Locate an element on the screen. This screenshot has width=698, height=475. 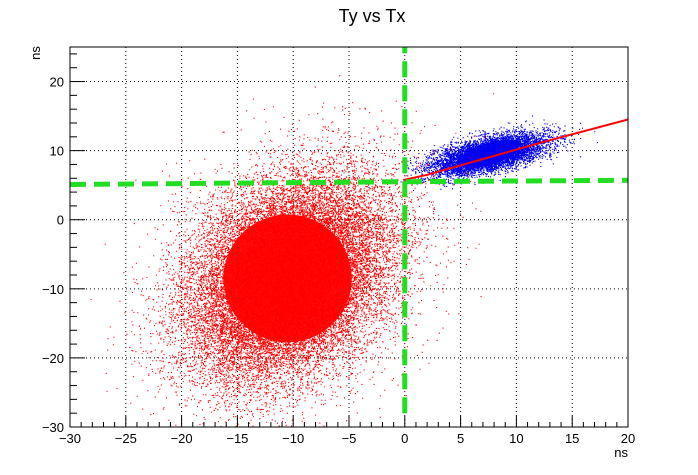
x-tick-label: −25 is located at coordinates (126, 438).